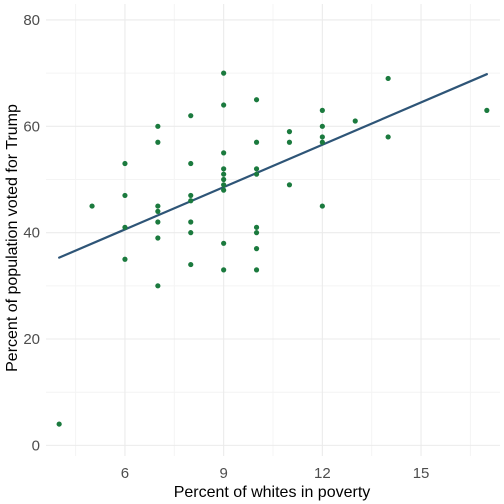 The image size is (504, 504). I want to click on x-tick-label: 9, so click(223, 473).